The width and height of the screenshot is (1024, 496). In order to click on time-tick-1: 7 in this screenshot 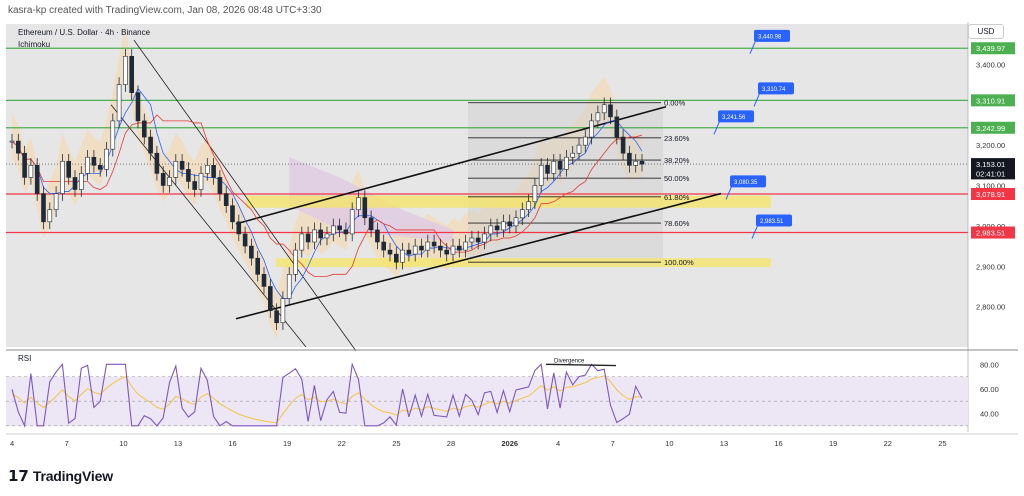, I will do `click(67, 443)`.